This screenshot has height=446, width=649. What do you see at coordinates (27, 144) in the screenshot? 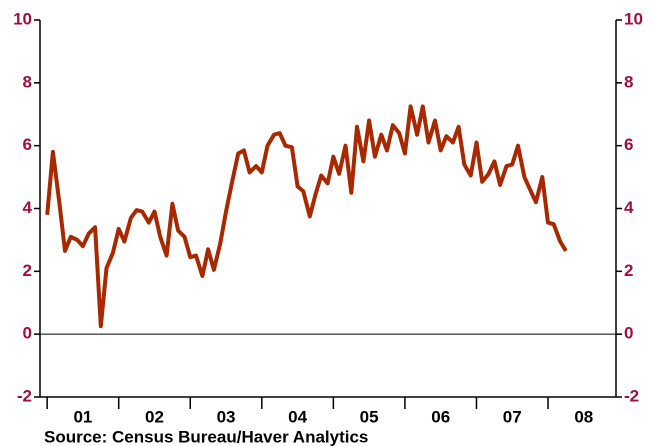
I see `y-tick-label: 6` at bounding box center [27, 144].